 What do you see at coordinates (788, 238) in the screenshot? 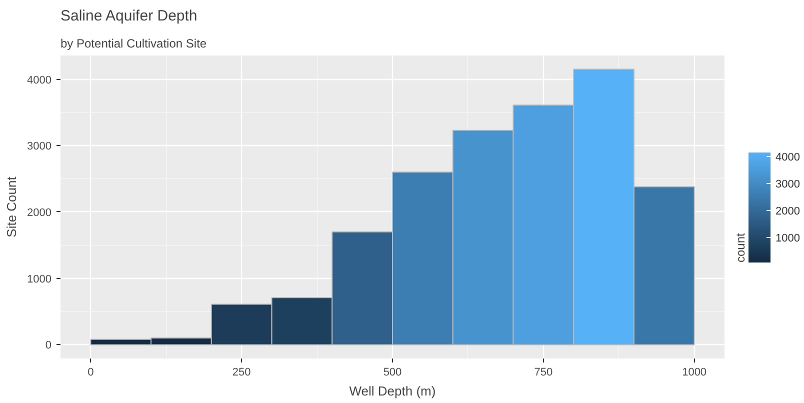
I see `color-bar-label: 1000` at bounding box center [788, 238].